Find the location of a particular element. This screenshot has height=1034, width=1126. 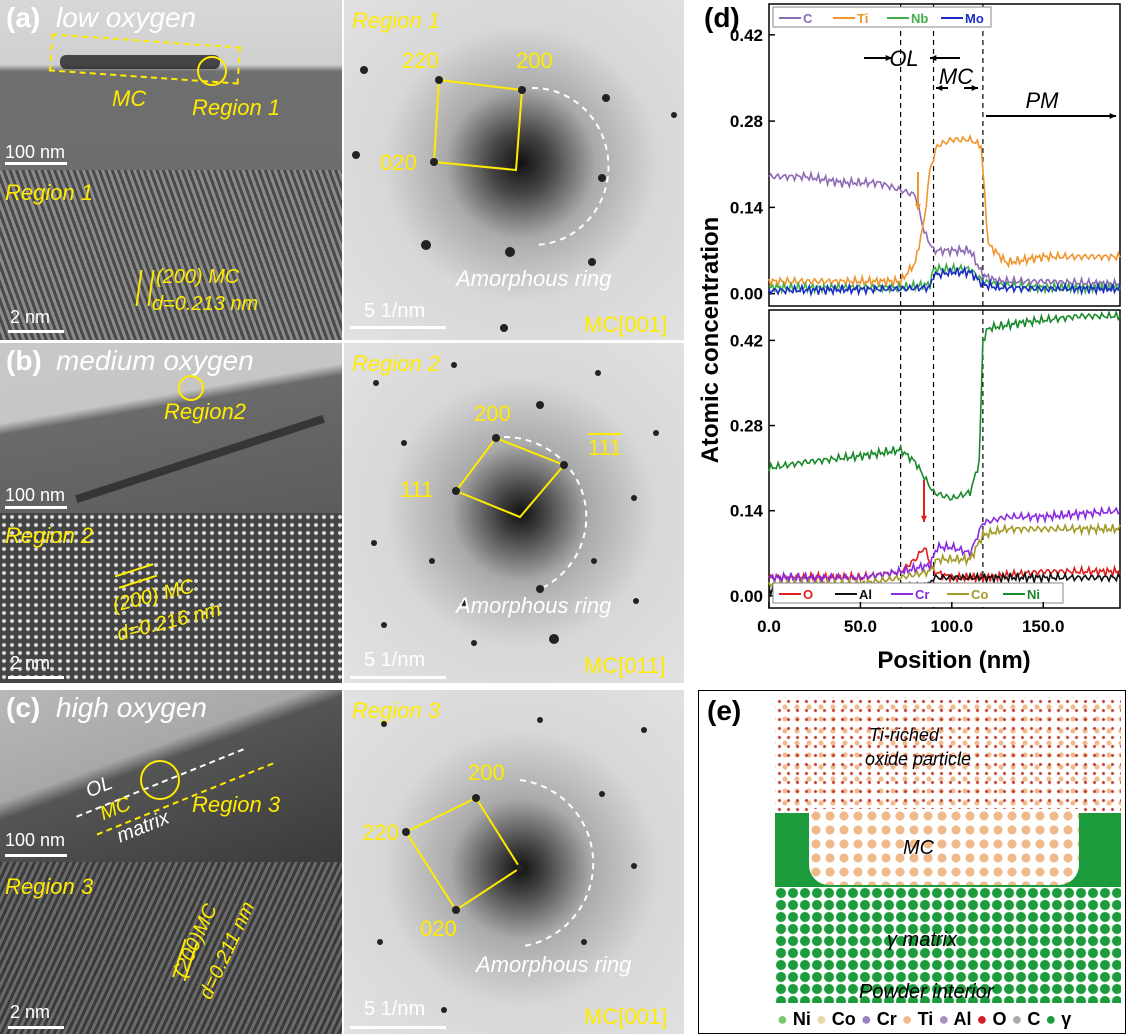

scale-label: 5 1/nm is located at coordinates (395, 1009).